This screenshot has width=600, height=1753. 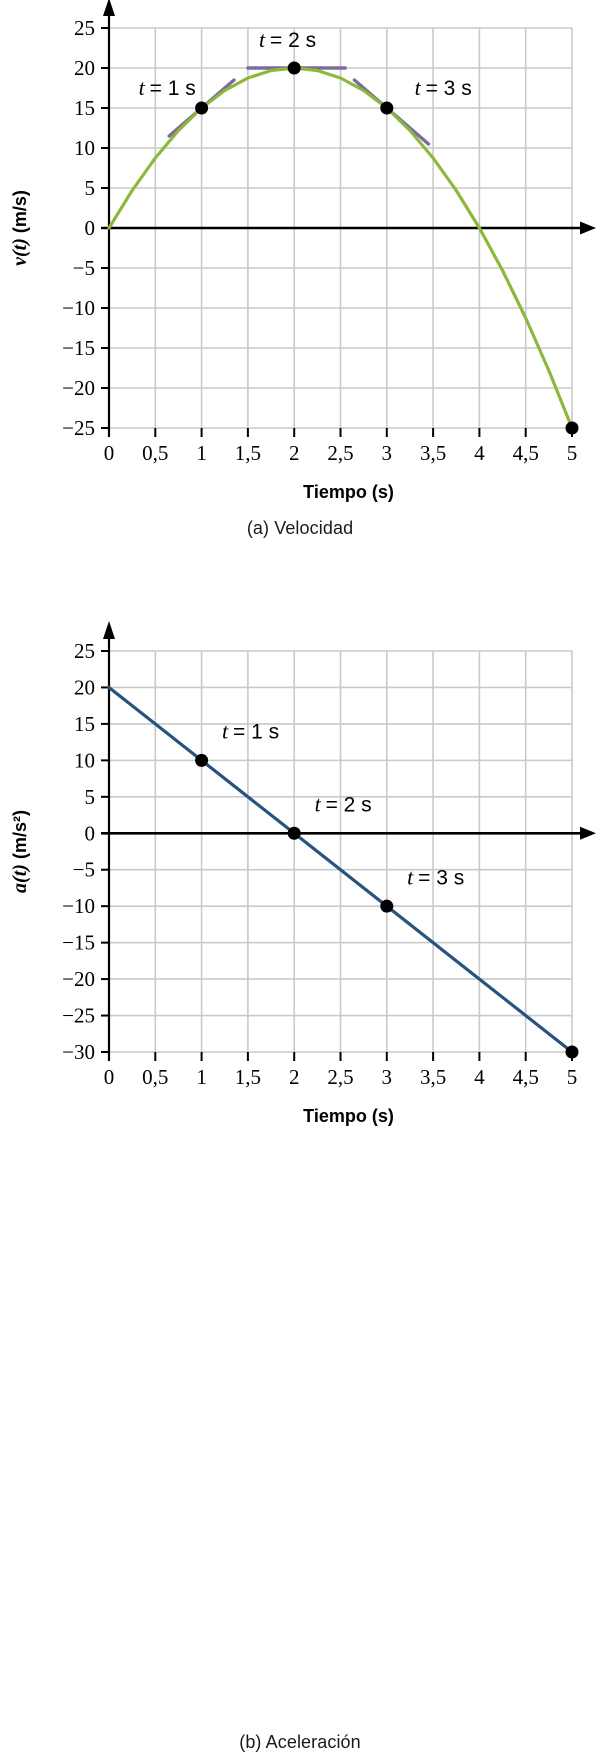 I want to click on velocity-caption: (a) Velocidad, so click(x=300, y=528).